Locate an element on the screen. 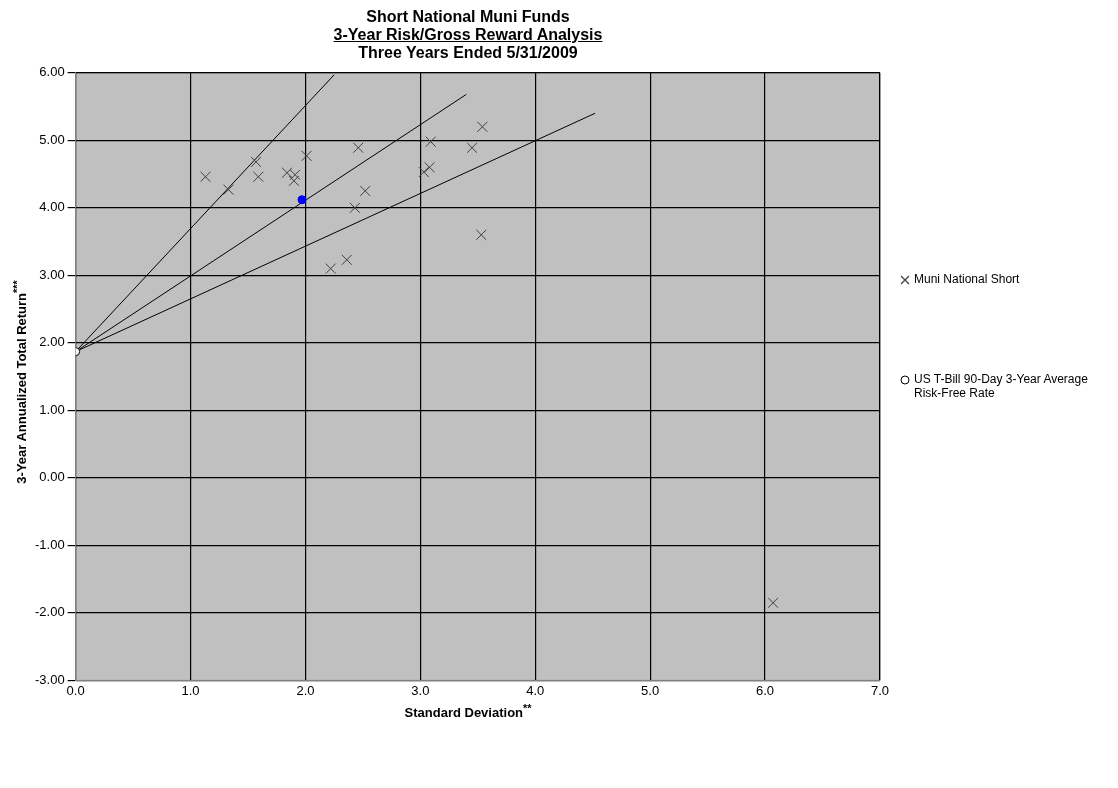  y-tick-label: 6.00 is located at coordinates (52, 72).